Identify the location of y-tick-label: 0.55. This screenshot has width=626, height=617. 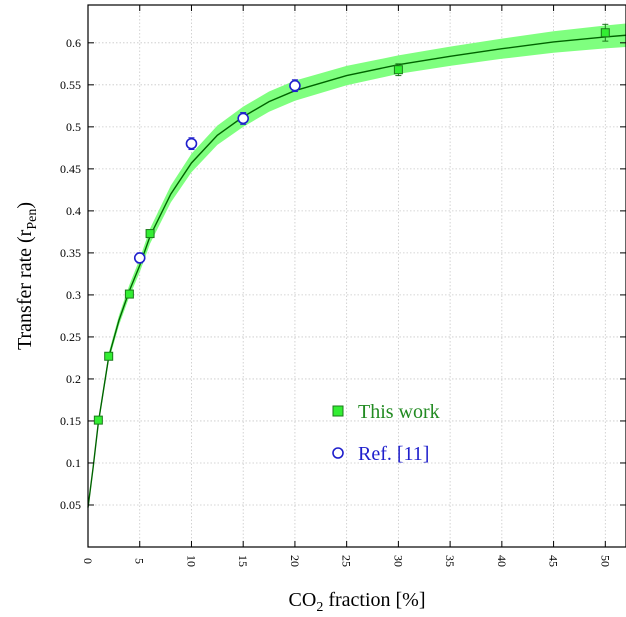
(70, 85).